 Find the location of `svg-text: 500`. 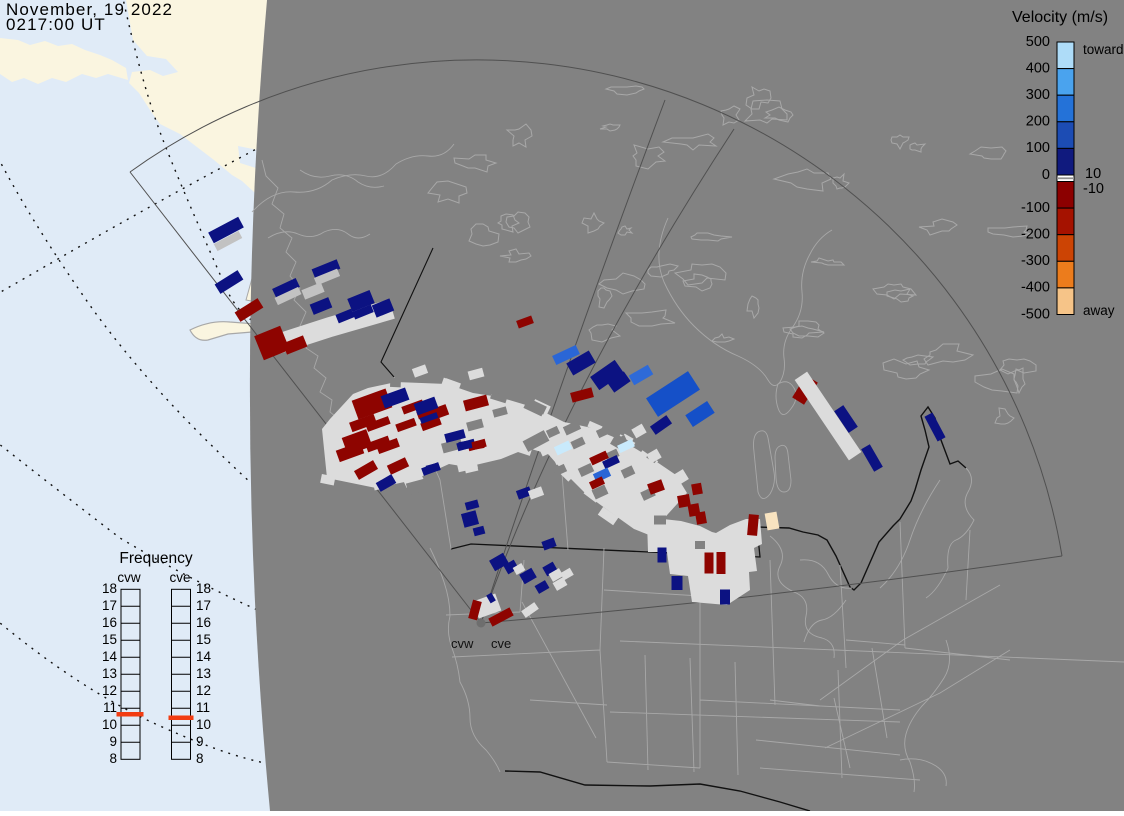

svg-text: 500 is located at coordinates (1038, 42).